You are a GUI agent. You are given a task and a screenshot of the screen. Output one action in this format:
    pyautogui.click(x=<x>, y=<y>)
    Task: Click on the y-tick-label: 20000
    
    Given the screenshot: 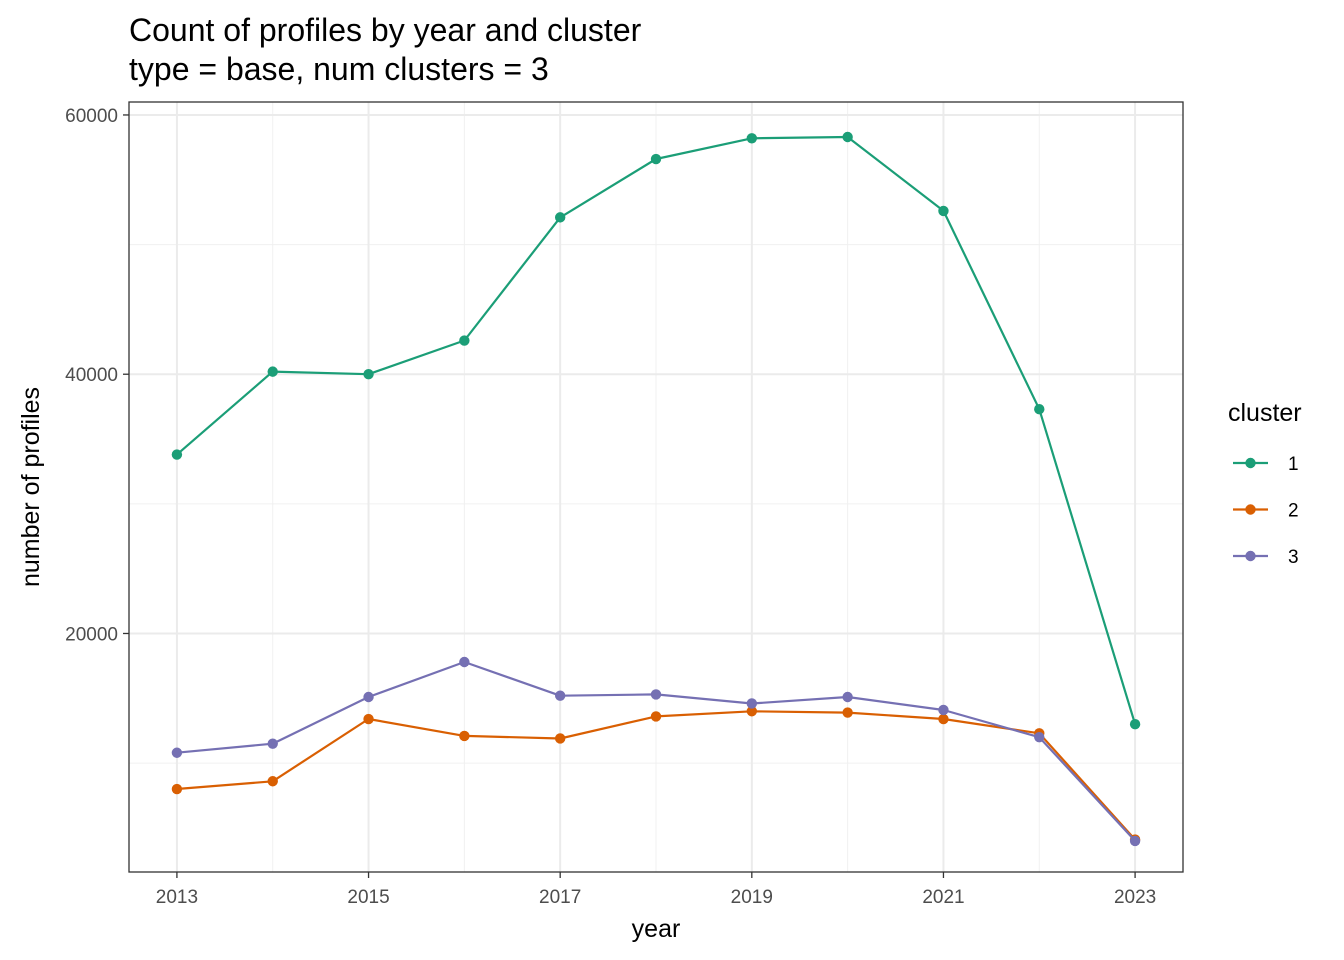 What is the action you would take?
    pyautogui.click(x=91, y=634)
    